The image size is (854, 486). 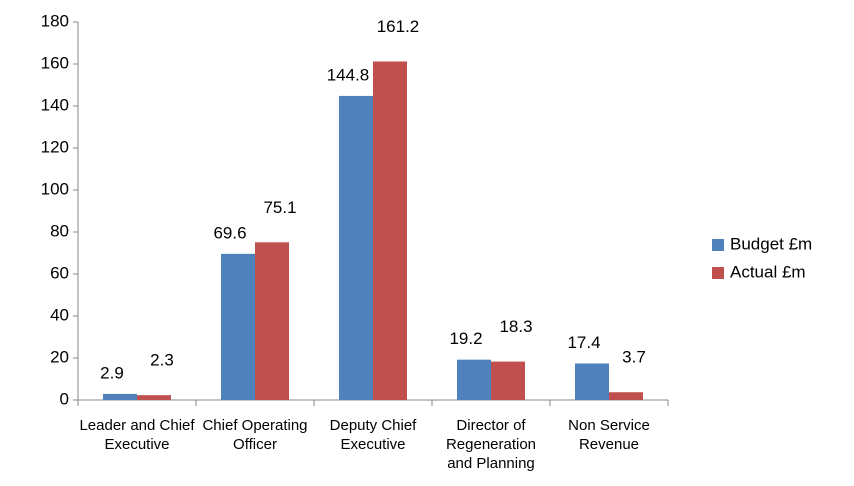 What do you see at coordinates (771, 243) in the screenshot?
I see `legend-label: Budget £m` at bounding box center [771, 243].